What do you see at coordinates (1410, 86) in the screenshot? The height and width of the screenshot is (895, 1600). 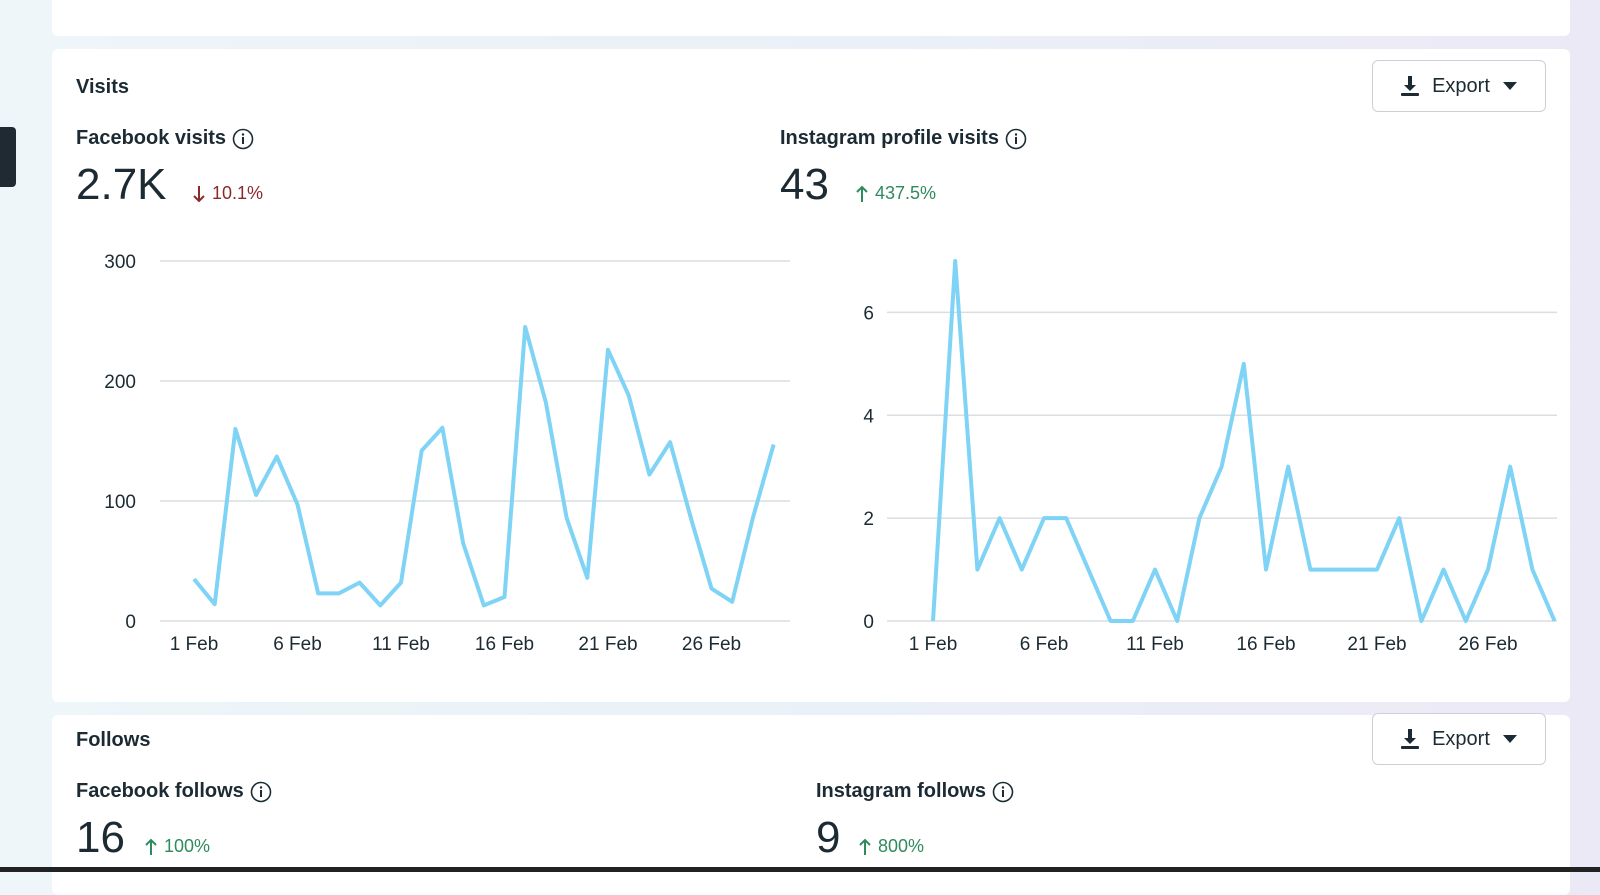 I see `download-icon` at bounding box center [1410, 86].